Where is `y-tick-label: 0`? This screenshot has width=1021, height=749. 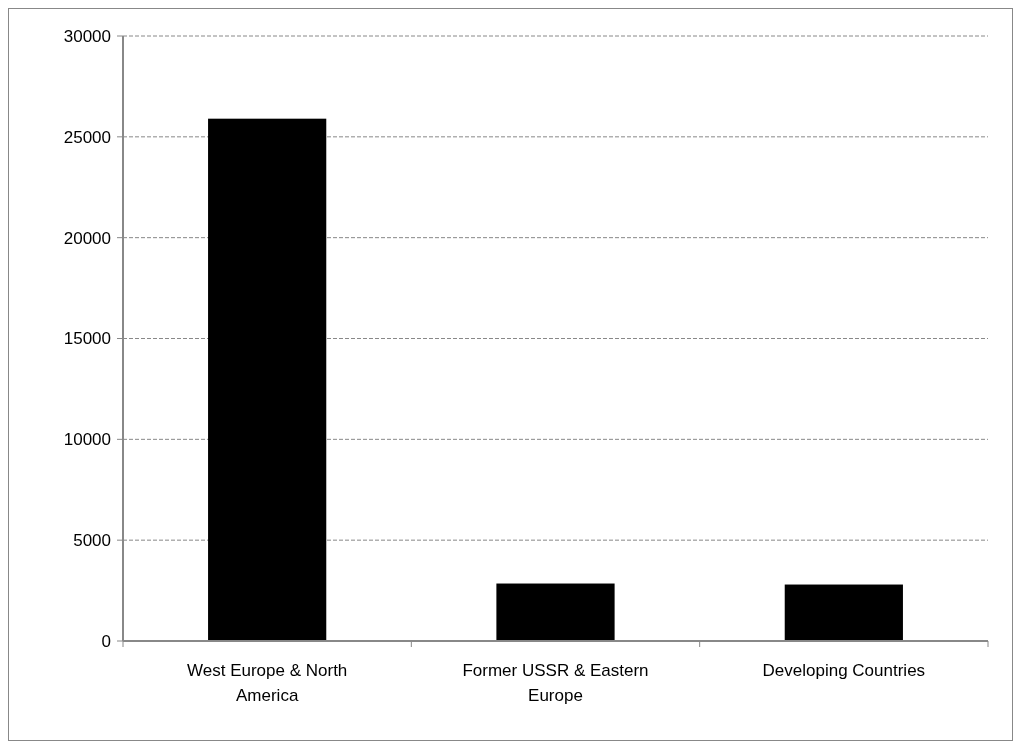
y-tick-label: 0 is located at coordinates (106, 641).